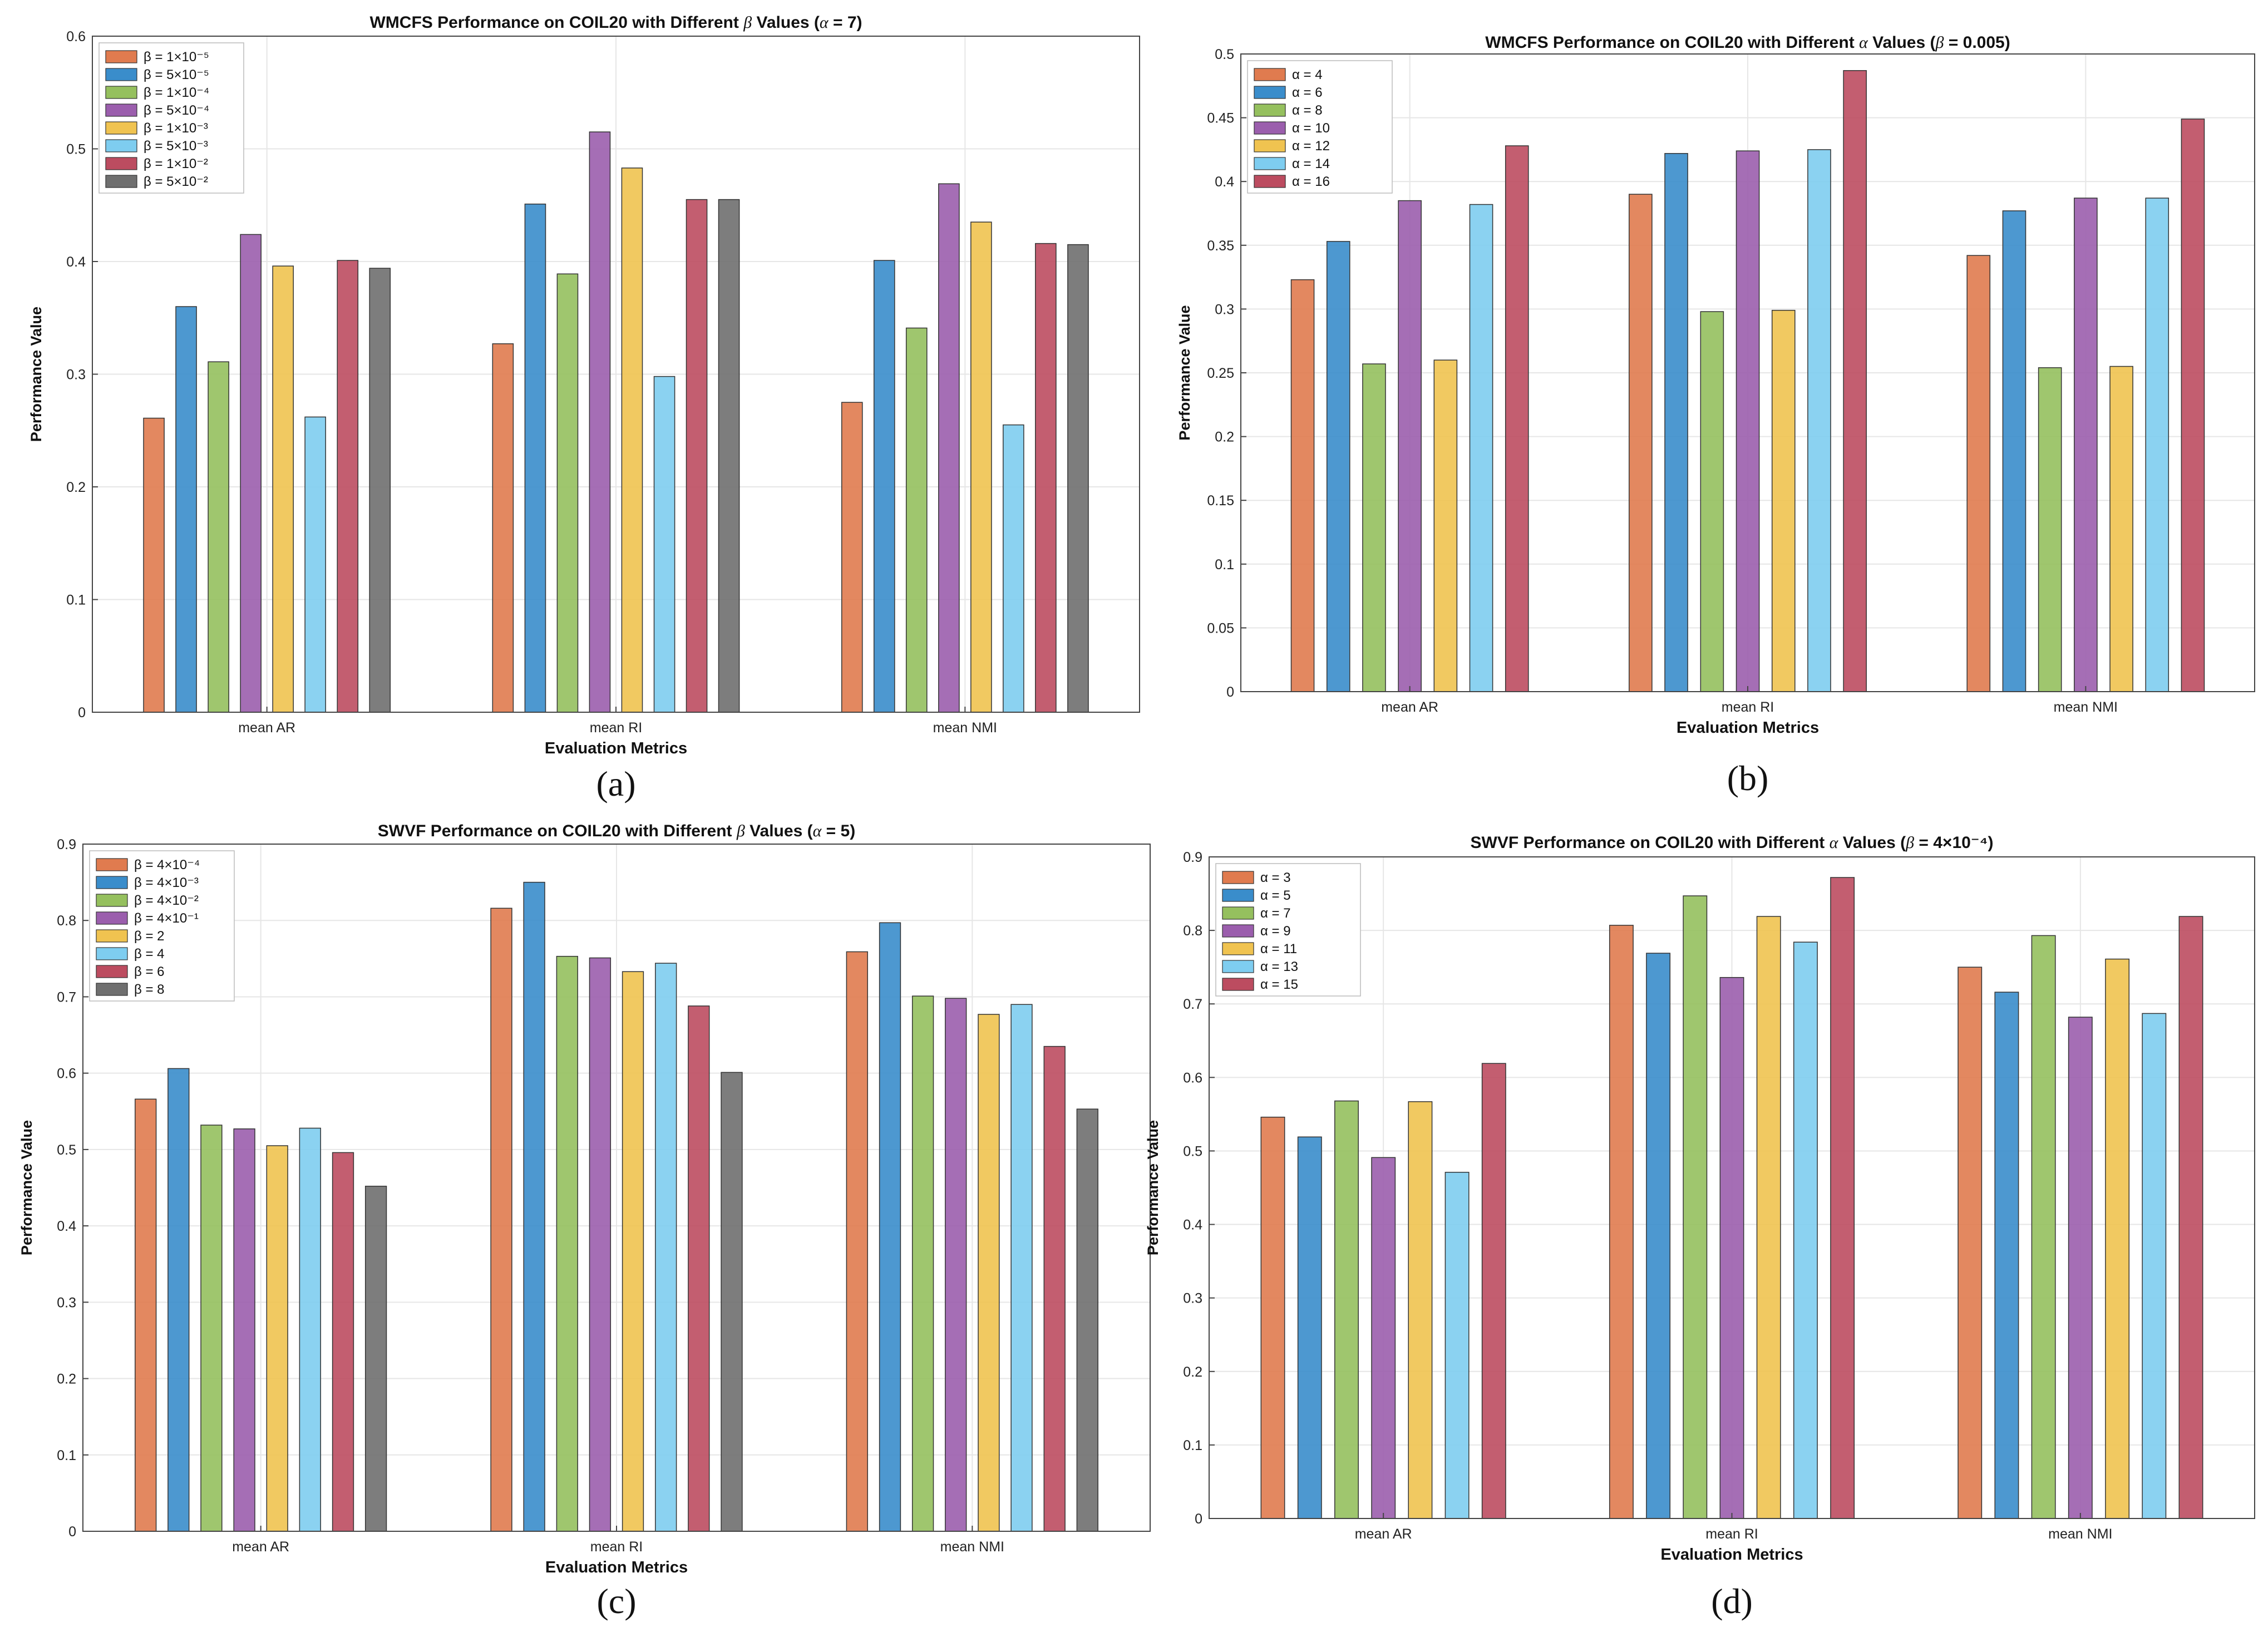 This screenshot has width=2268, height=1637. What do you see at coordinates (1192, 1078) in the screenshot?
I see `y-tick-label: 0.6` at bounding box center [1192, 1078].